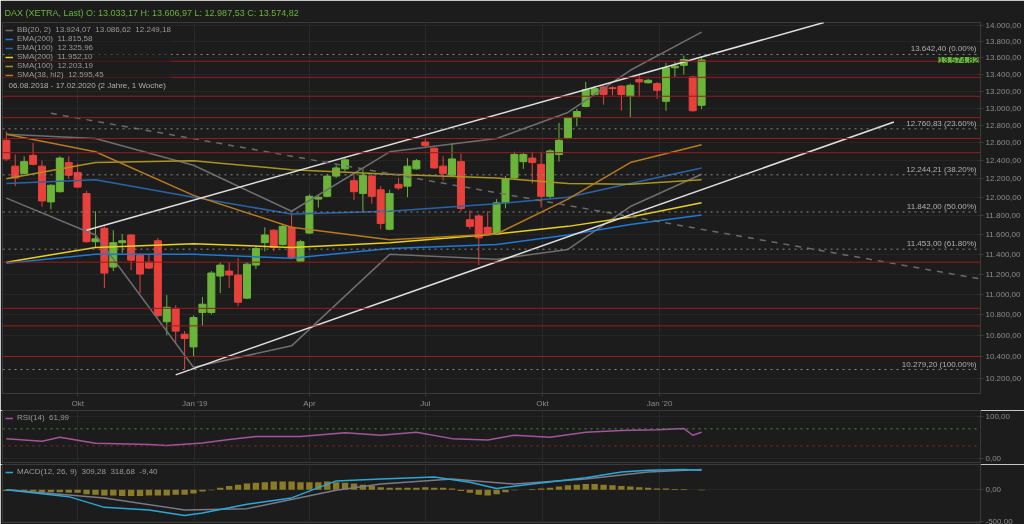 Image resolution: width=1024 pixels, height=524 pixels. I want to click on legend-label: EMA(100) 12.325,96, so click(55, 47).